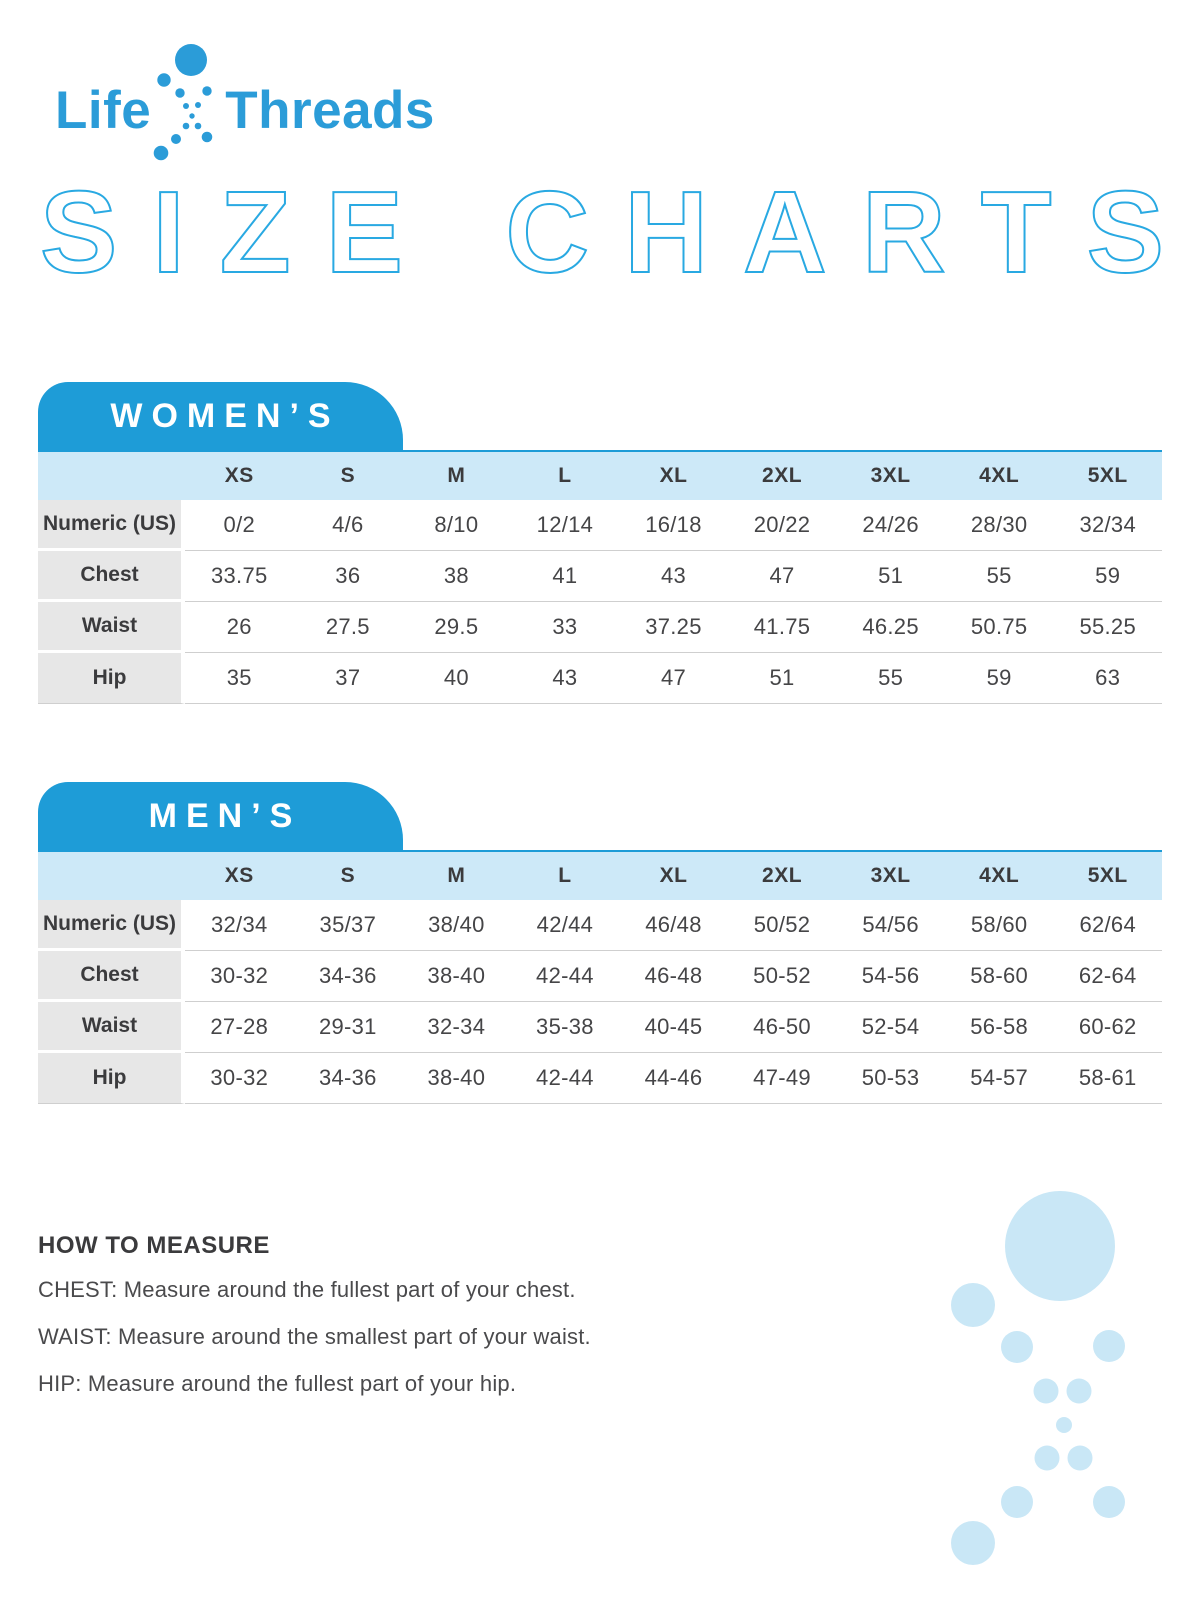 Image resolution: width=1200 pixels, height=1600 pixels. What do you see at coordinates (890, 1027) in the screenshot?
I see `size-value-cell: 52-54` at bounding box center [890, 1027].